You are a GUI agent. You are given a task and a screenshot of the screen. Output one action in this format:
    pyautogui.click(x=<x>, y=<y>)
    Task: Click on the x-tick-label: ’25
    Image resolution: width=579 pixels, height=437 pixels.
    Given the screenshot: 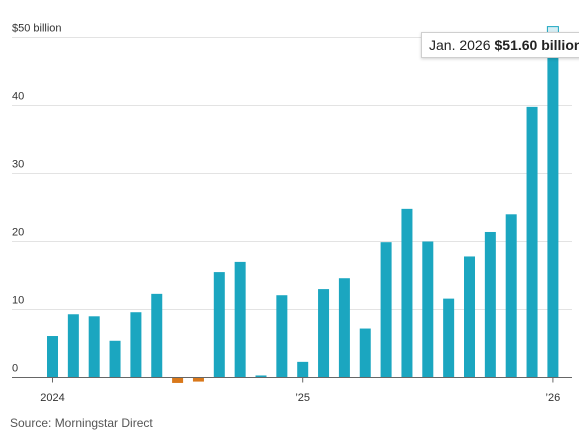 What is the action you would take?
    pyautogui.click(x=302, y=398)
    